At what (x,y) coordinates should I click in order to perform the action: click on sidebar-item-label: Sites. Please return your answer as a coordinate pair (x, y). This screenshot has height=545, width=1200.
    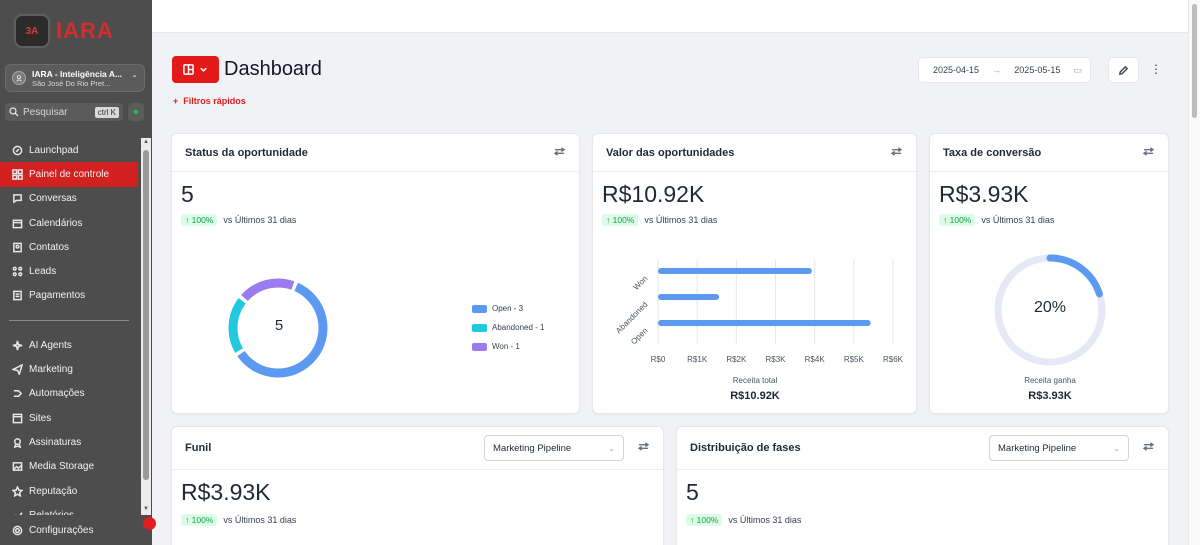
    Looking at the image, I should click on (40, 418).